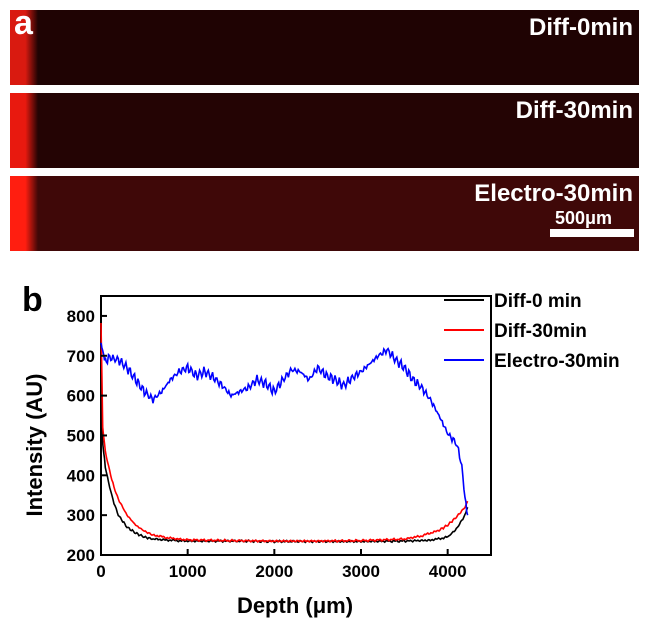  Describe the element at coordinates (574, 110) in the screenshot. I see `strip-label: Diff-30min` at that location.